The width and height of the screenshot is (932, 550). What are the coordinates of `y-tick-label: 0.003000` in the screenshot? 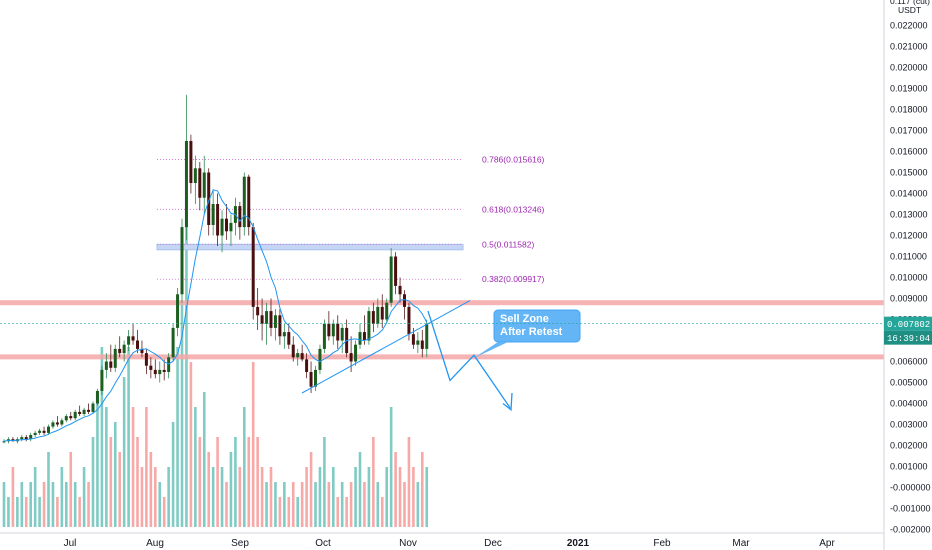 It's located at (909, 425).